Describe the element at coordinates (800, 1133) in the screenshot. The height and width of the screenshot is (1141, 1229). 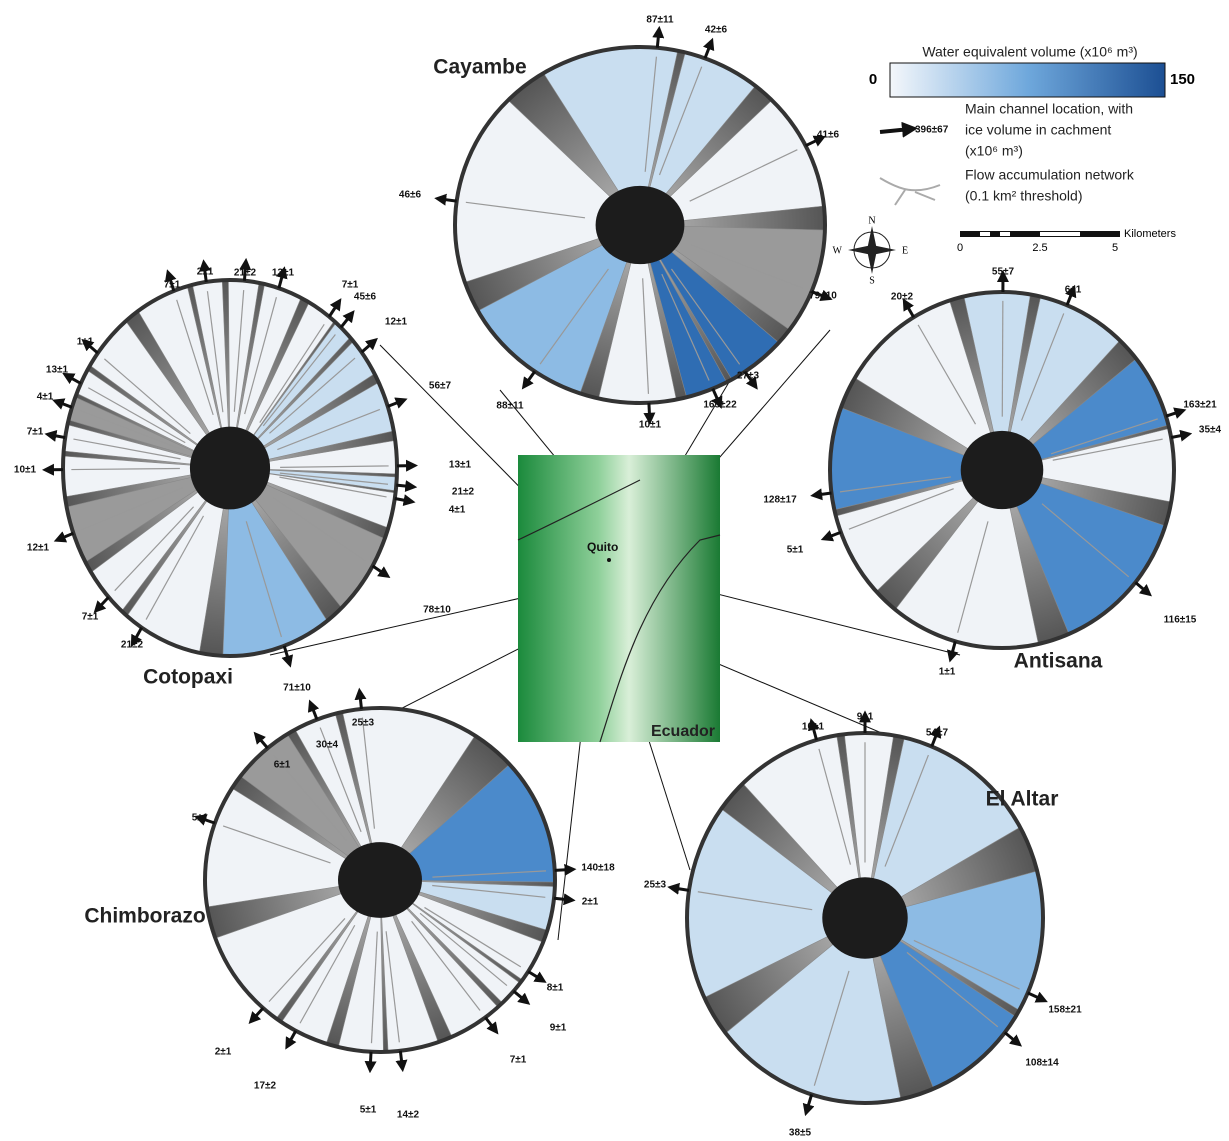
I see `channel-label: 38±5` at that location.